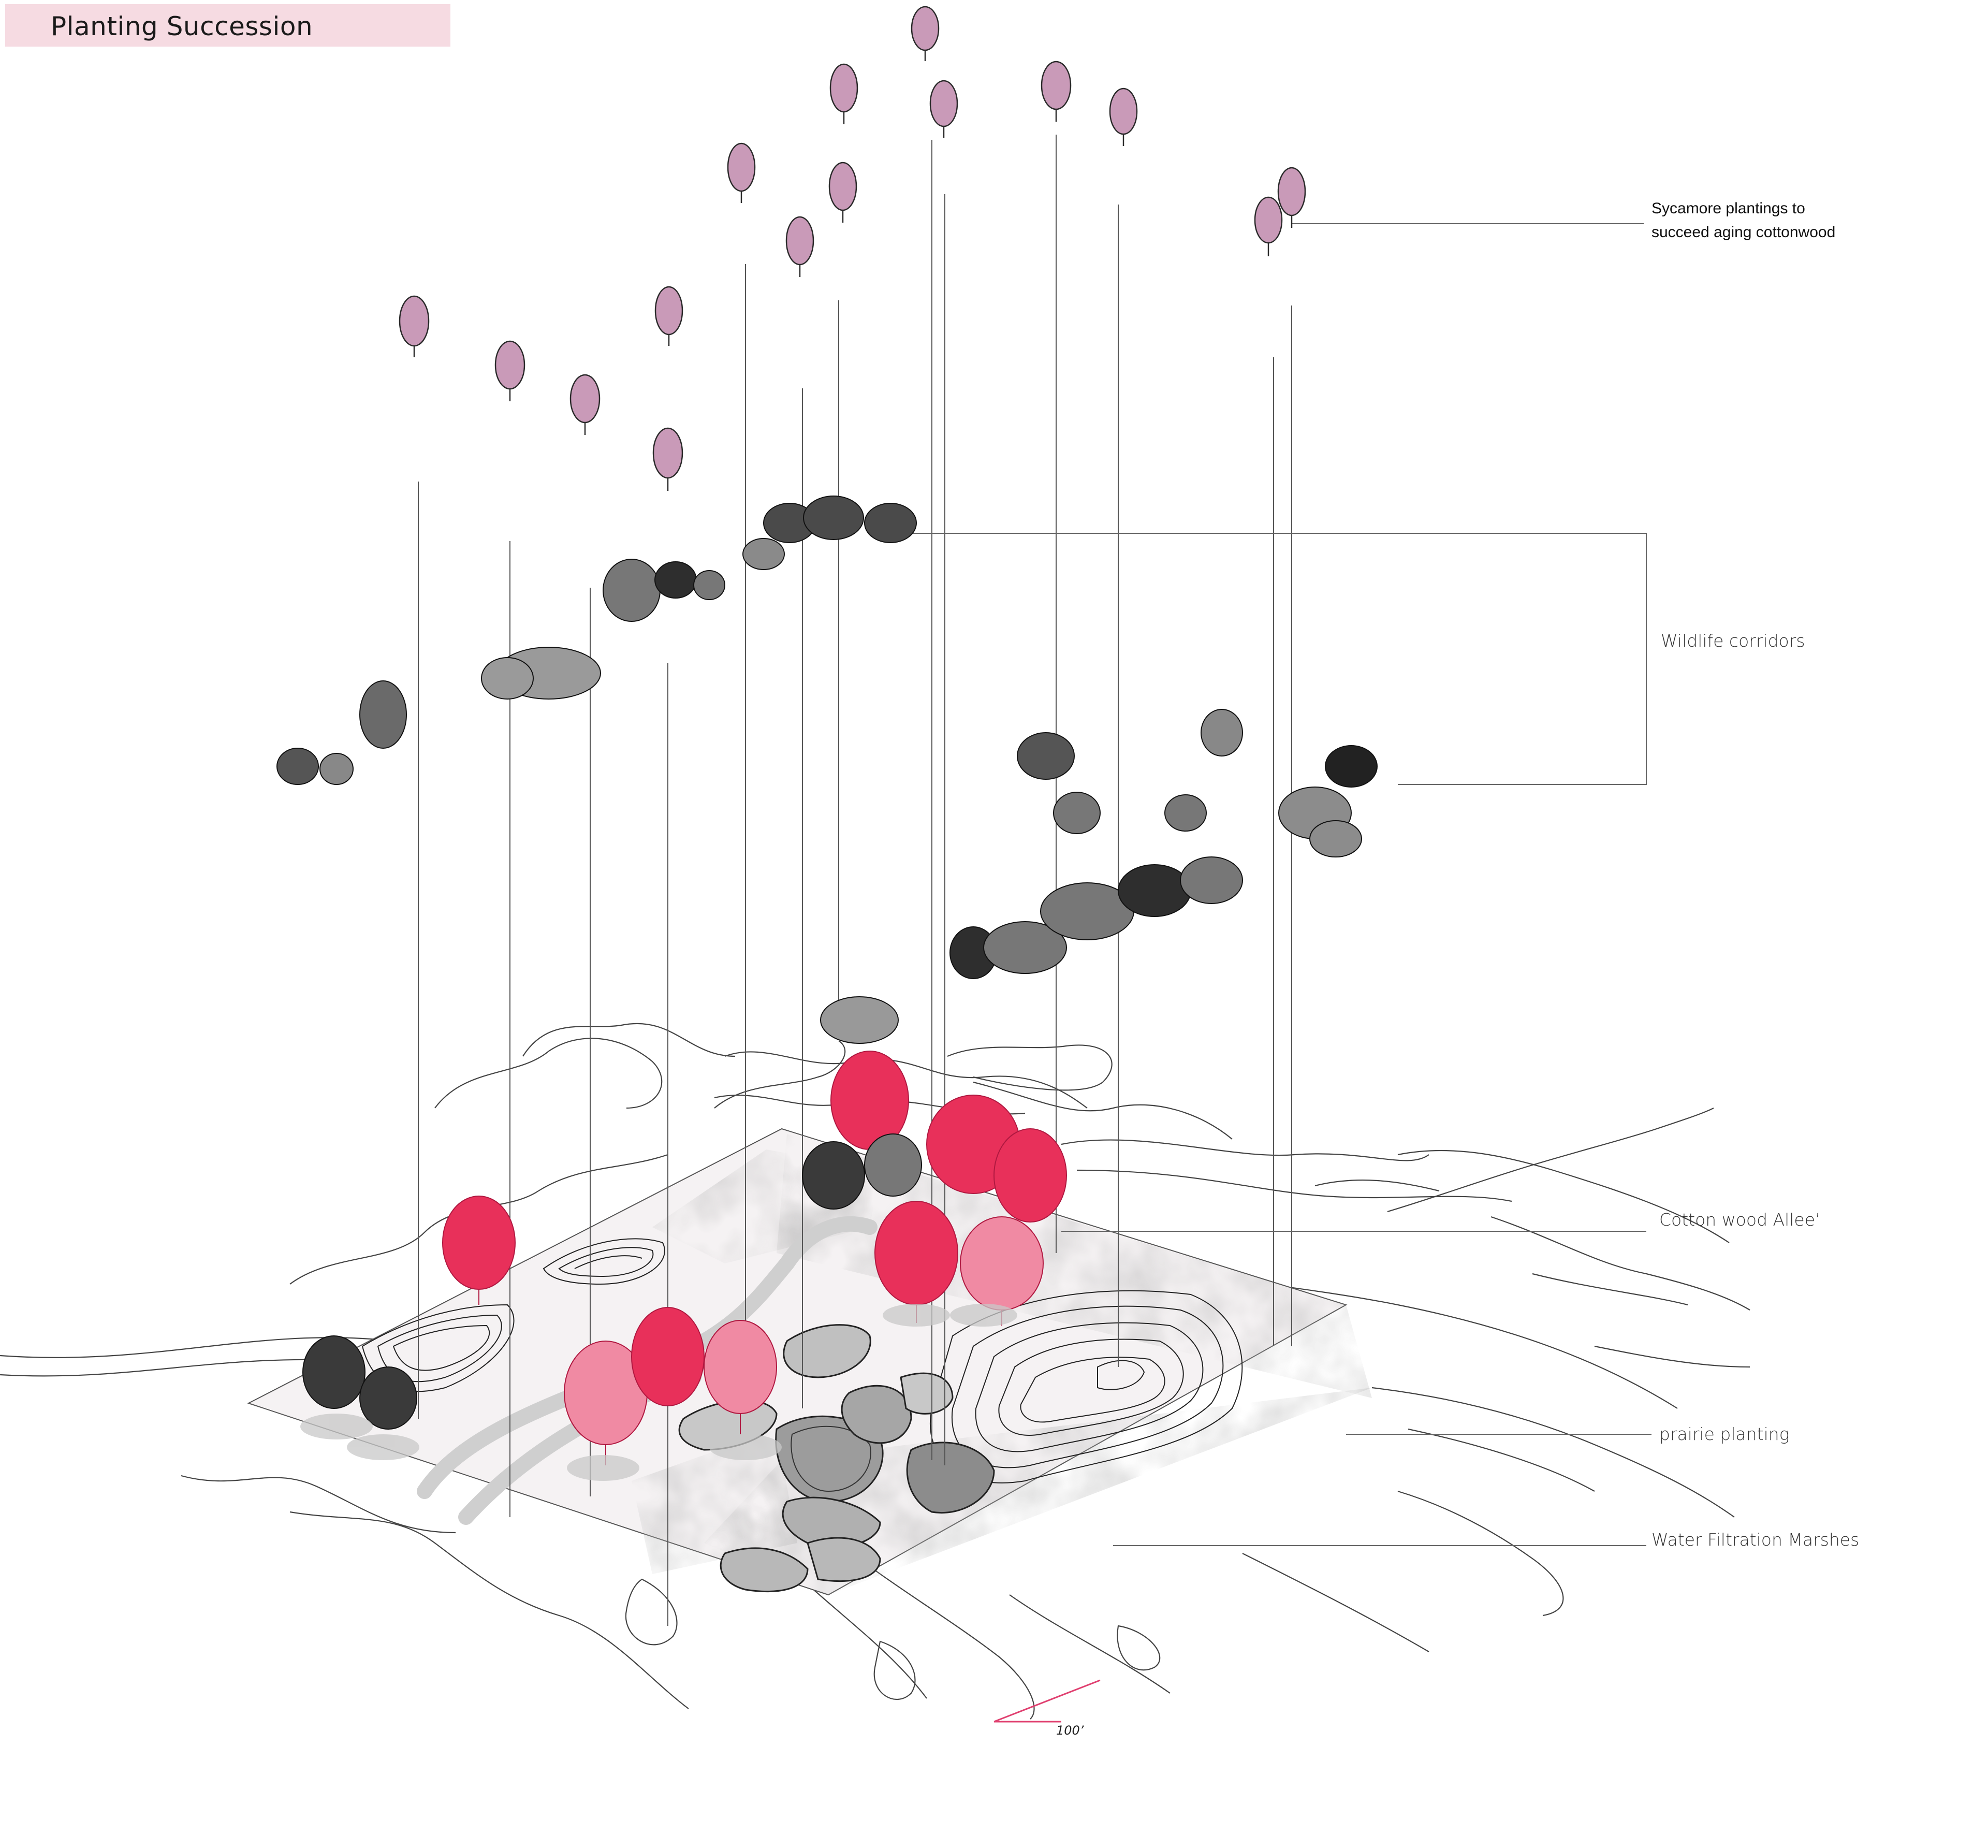  Describe the element at coordinates (1724, 1434) in the screenshot. I see `label-prairie-planting: prairie planting` at that location.